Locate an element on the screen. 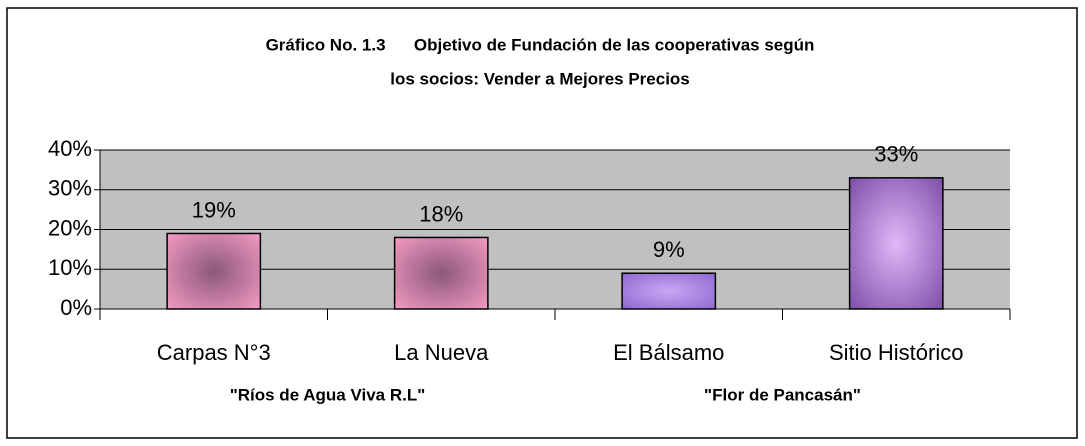 The image size is (1085, 446). x-tick-label: Carpas N°3 is located at coordinates (214, 352).